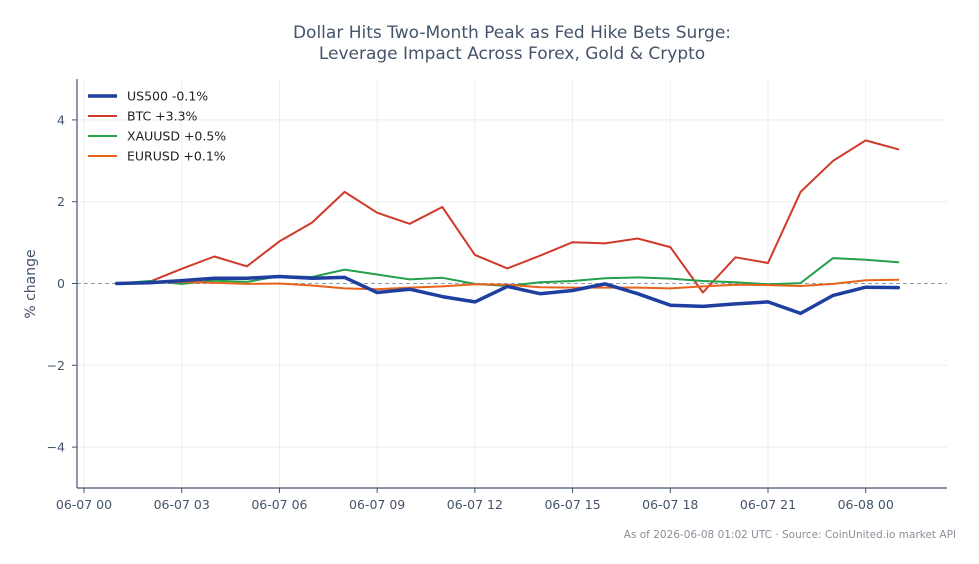 This screenshot has height=564, width=979. What do you see at coordinates (61, 201) in the screenshot?
I see `y-tick-label: 2` at bounding box center [61, 201].